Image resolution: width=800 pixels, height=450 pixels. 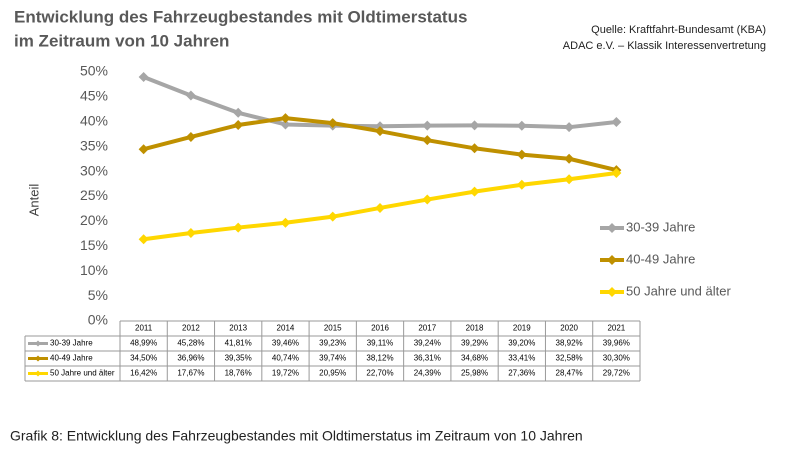 I want to click on table-cell: 22,70%, so click(x=379, y=373).